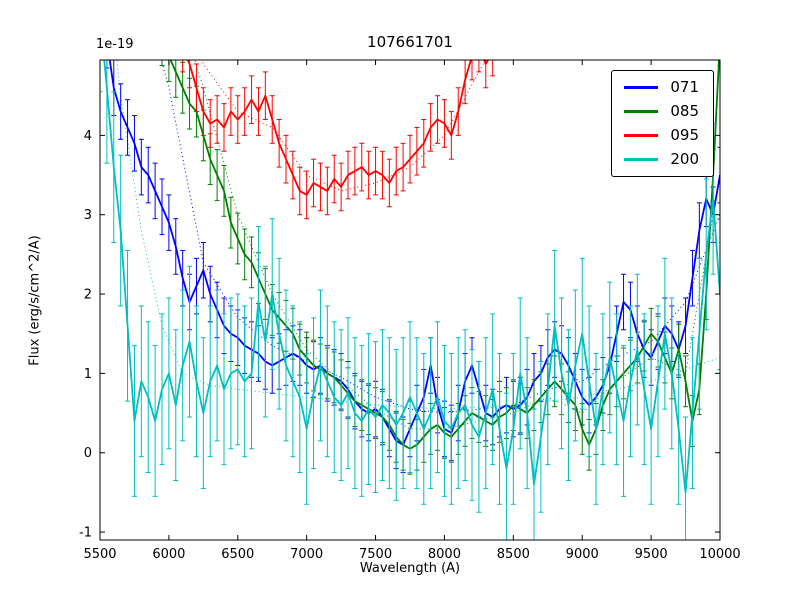 The height and width of the screenshot is (600, 800). I want to click on x-tick-label: 6000, so click(168, 554).